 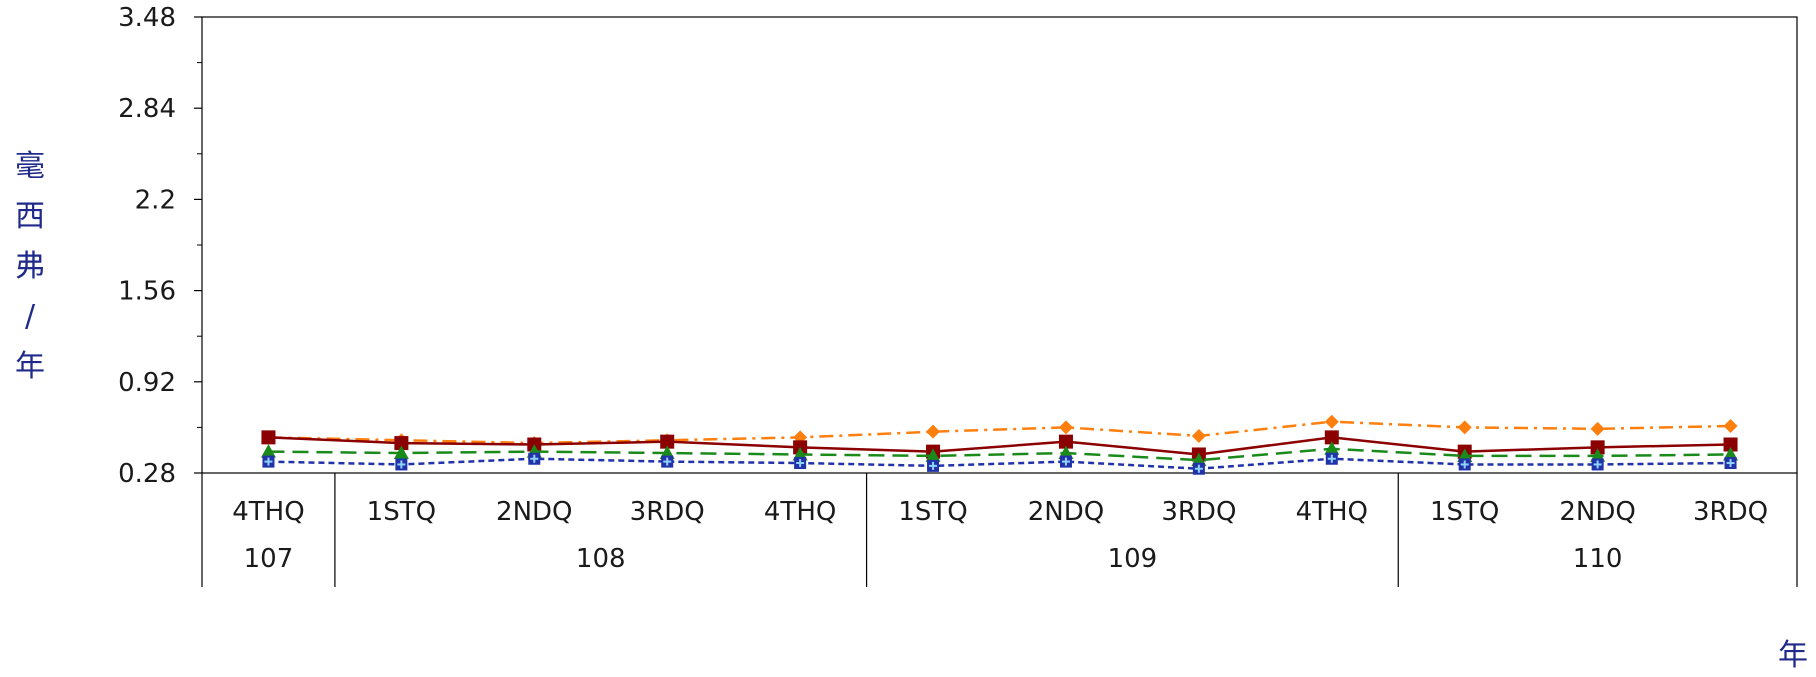 I want to click on x-year-label: 110, so click(x=1598, y=559).